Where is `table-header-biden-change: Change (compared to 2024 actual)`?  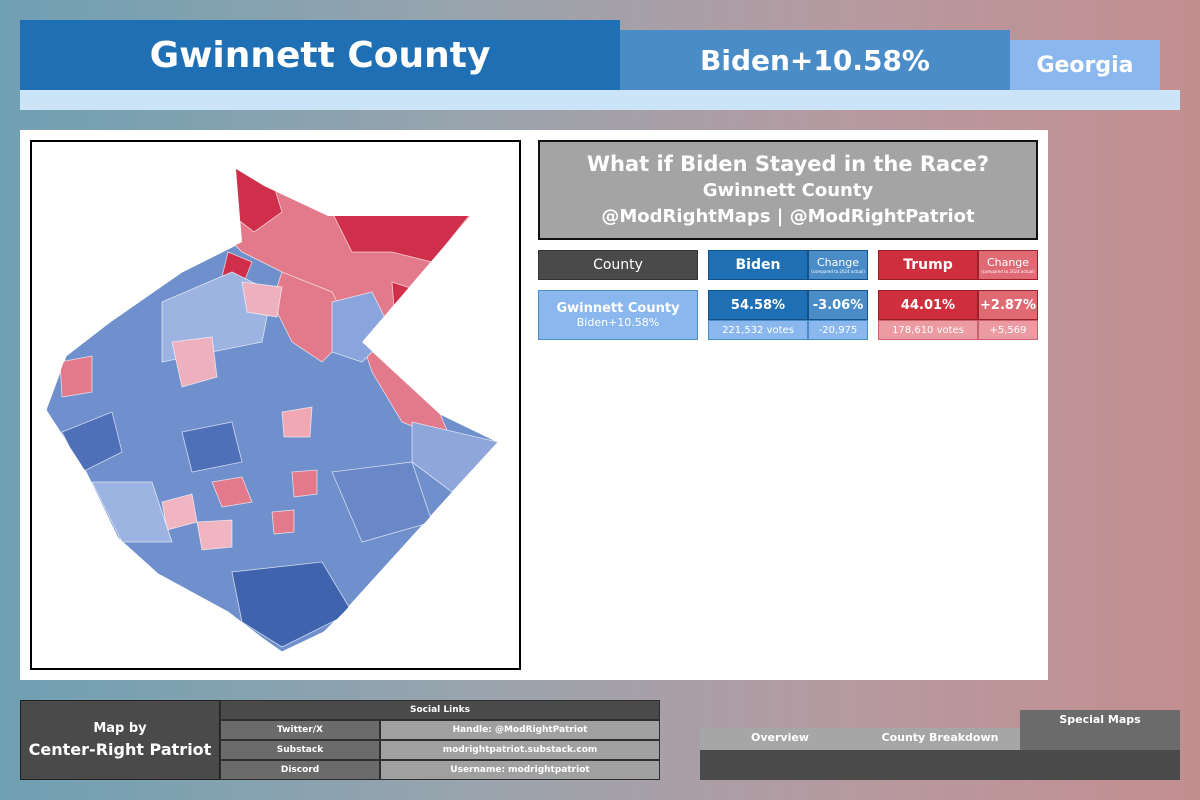
table-header-biden-change: Change (compared to 2024 actual) is located at coordinates (838, 265).